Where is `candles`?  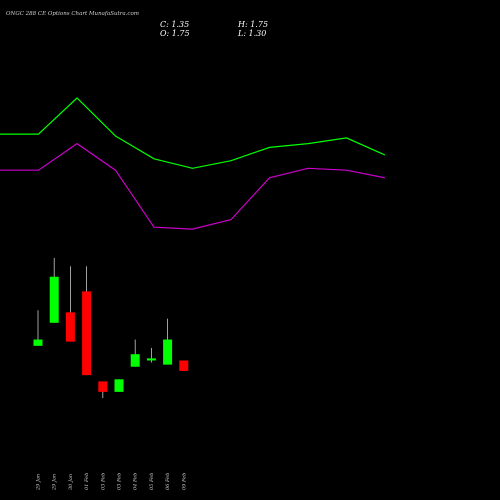 candles is located at coordinates (111, 328).